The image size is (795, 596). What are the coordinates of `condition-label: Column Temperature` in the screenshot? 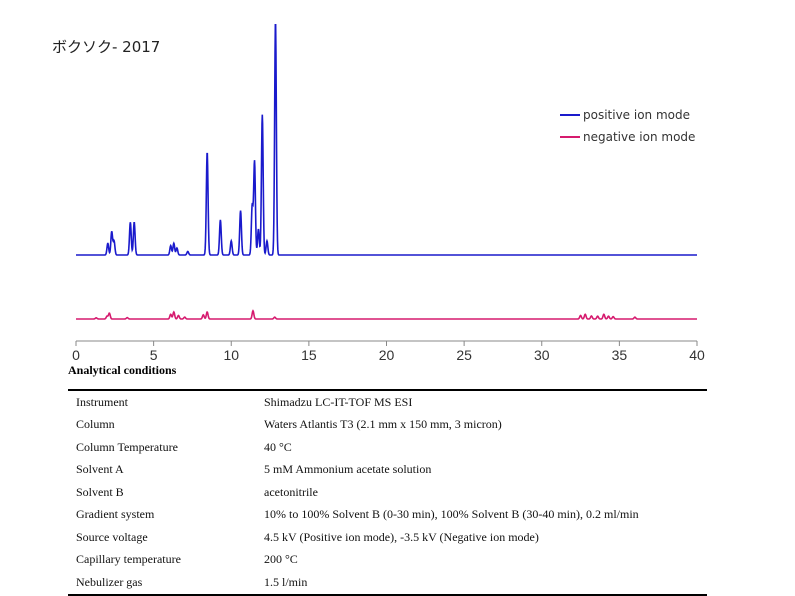 It's located at (127, 446).